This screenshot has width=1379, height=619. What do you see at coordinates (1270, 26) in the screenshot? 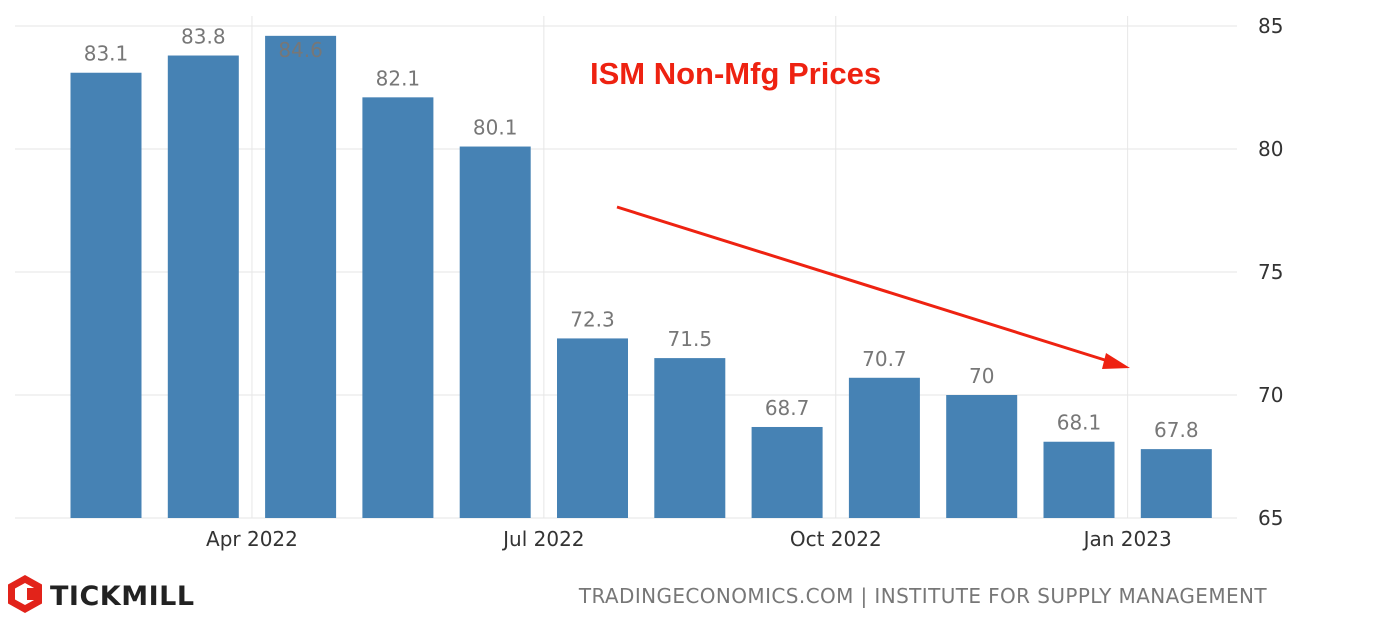
I see `y-tick-label: 85` at bounding box center [1270, 26].